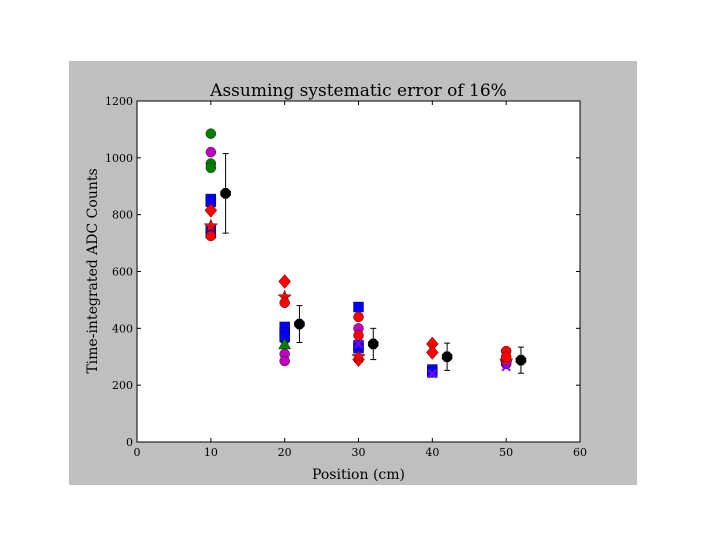 The image size is (706, 546). Describe the element at coordinates (432, 452) in the screenshot. I see `x-tick-label: 40` at that location.